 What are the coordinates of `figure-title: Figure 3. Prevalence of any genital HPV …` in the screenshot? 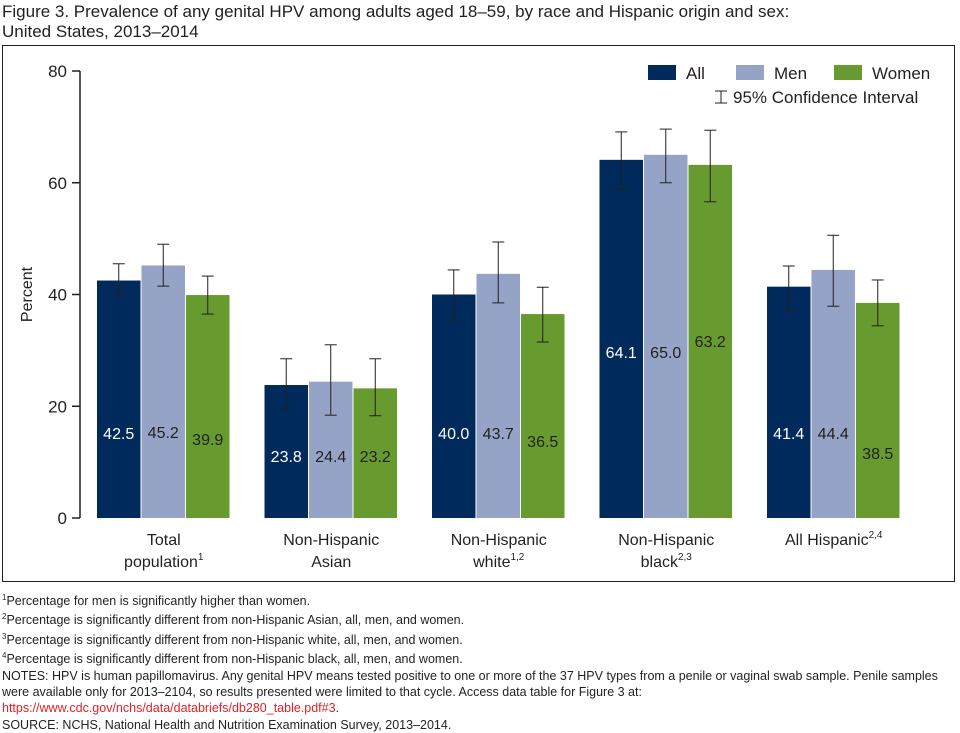 It's located at (477, 22).